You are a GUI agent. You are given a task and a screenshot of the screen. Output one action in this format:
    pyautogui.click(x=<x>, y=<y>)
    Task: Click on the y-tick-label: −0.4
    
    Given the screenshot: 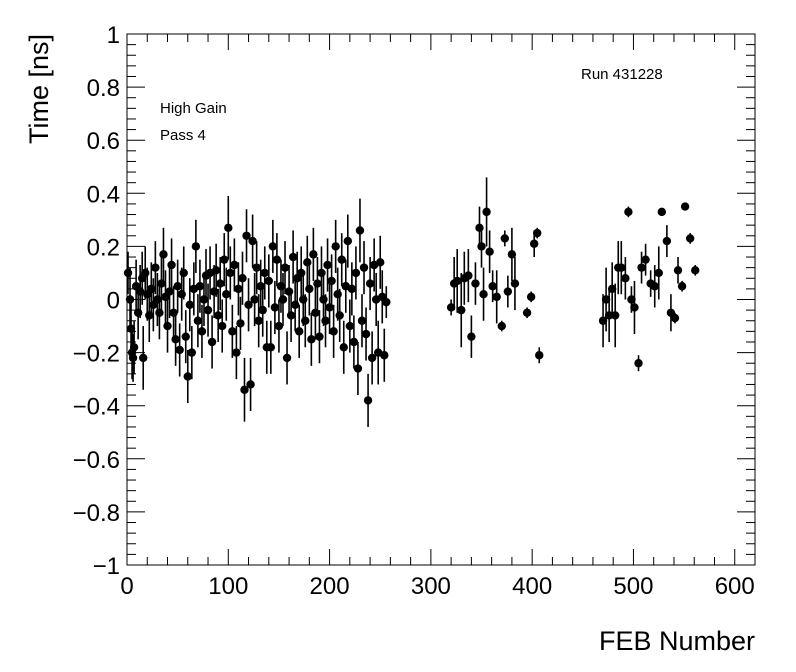 What is the action you would take?
    pyautogui.click(x=96, y=407)
    